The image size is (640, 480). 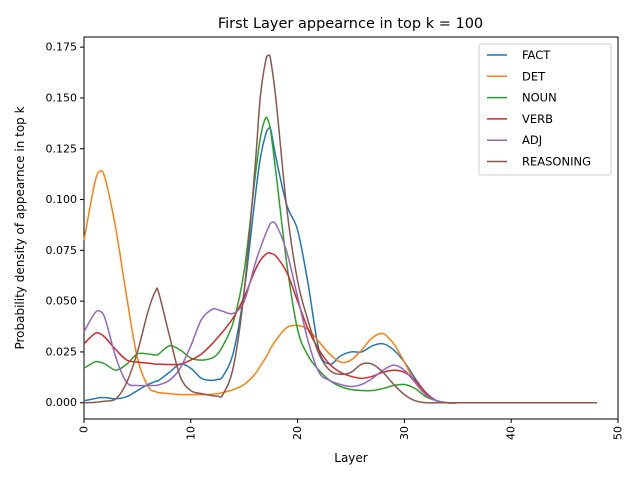 What do you see at coordinates (351, 458) in the screenshot?
I see `x-axis-label: Layer` at bounding box center [351, 458].